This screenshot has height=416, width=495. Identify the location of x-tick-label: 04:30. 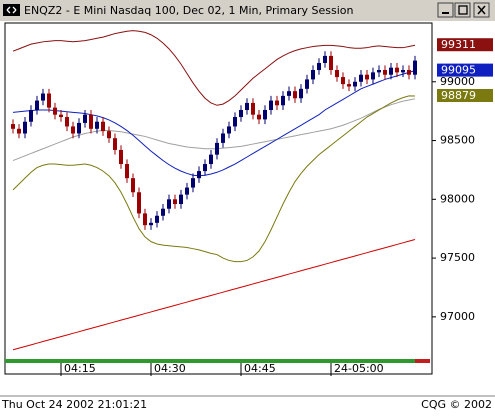
(170, 368).